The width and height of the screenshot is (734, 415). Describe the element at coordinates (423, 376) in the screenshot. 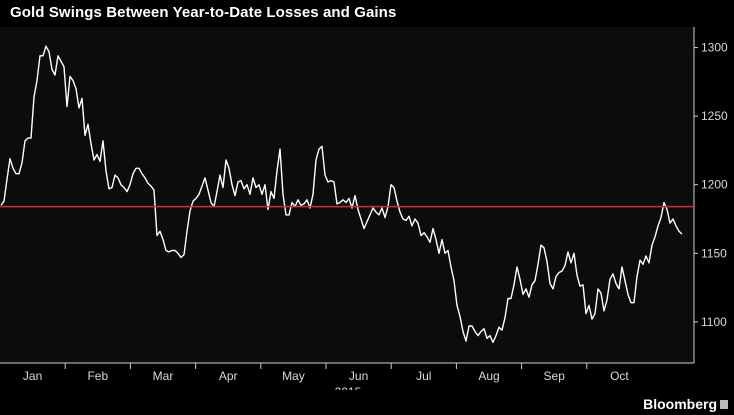

I see `x-tick-label: Jul` at that location.